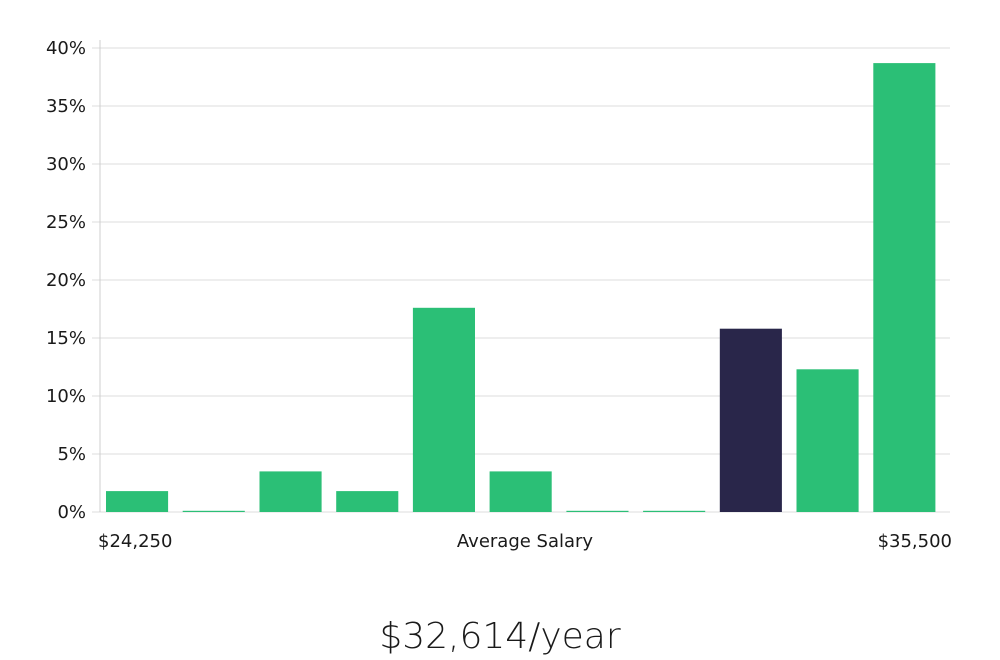 The height and width of the screenshot is (660, 1000). What do you see at coordinates (66, 222) in the screenshot?
I see `y-tick-label: 25%` at bounding box center [66, 222].